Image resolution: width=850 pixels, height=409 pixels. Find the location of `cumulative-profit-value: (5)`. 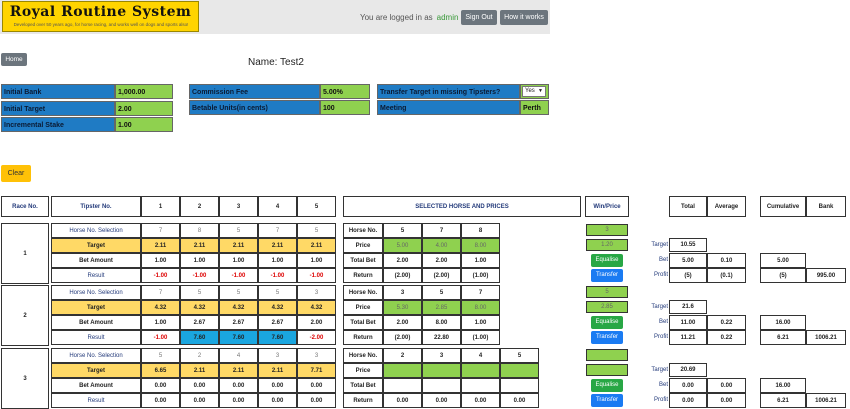

cumulative-profit-value: (5) is located at coordinates (783, 275).